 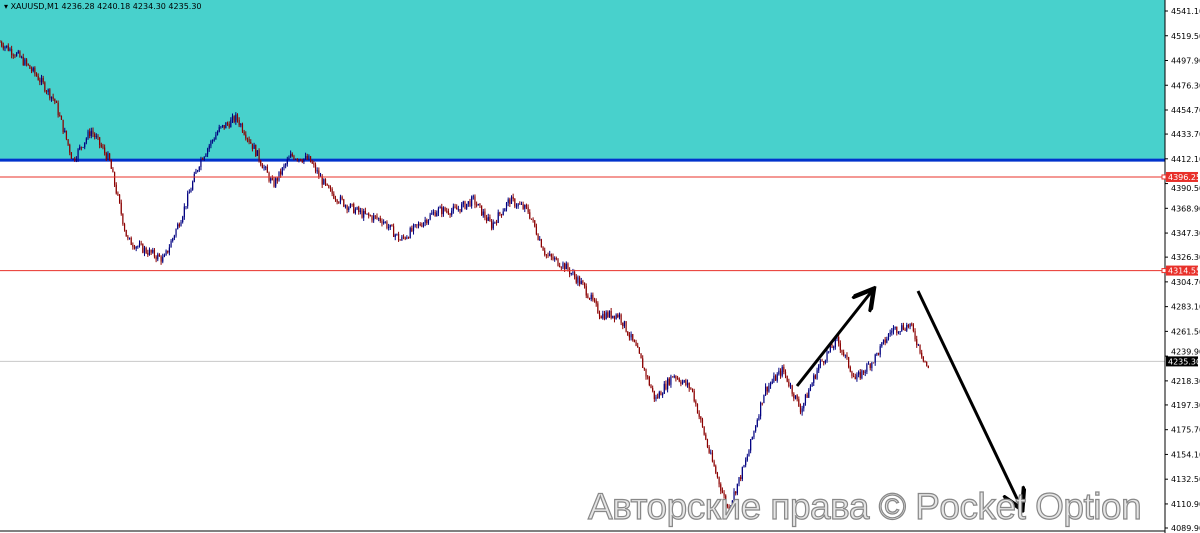 What do you see at coordinates (1184, 177) in the screenshot?
I see `level-price-label: 4396.25` at bounding box center [1184, 177].